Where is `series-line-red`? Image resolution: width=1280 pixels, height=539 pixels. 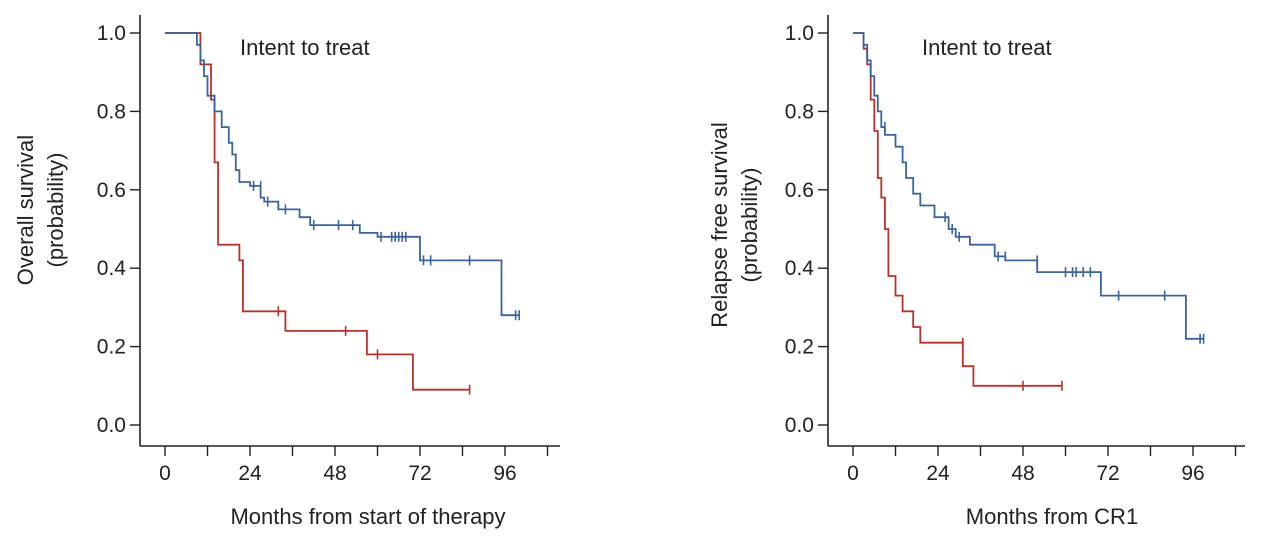 series-line-red is located at coordinates (957, 209).